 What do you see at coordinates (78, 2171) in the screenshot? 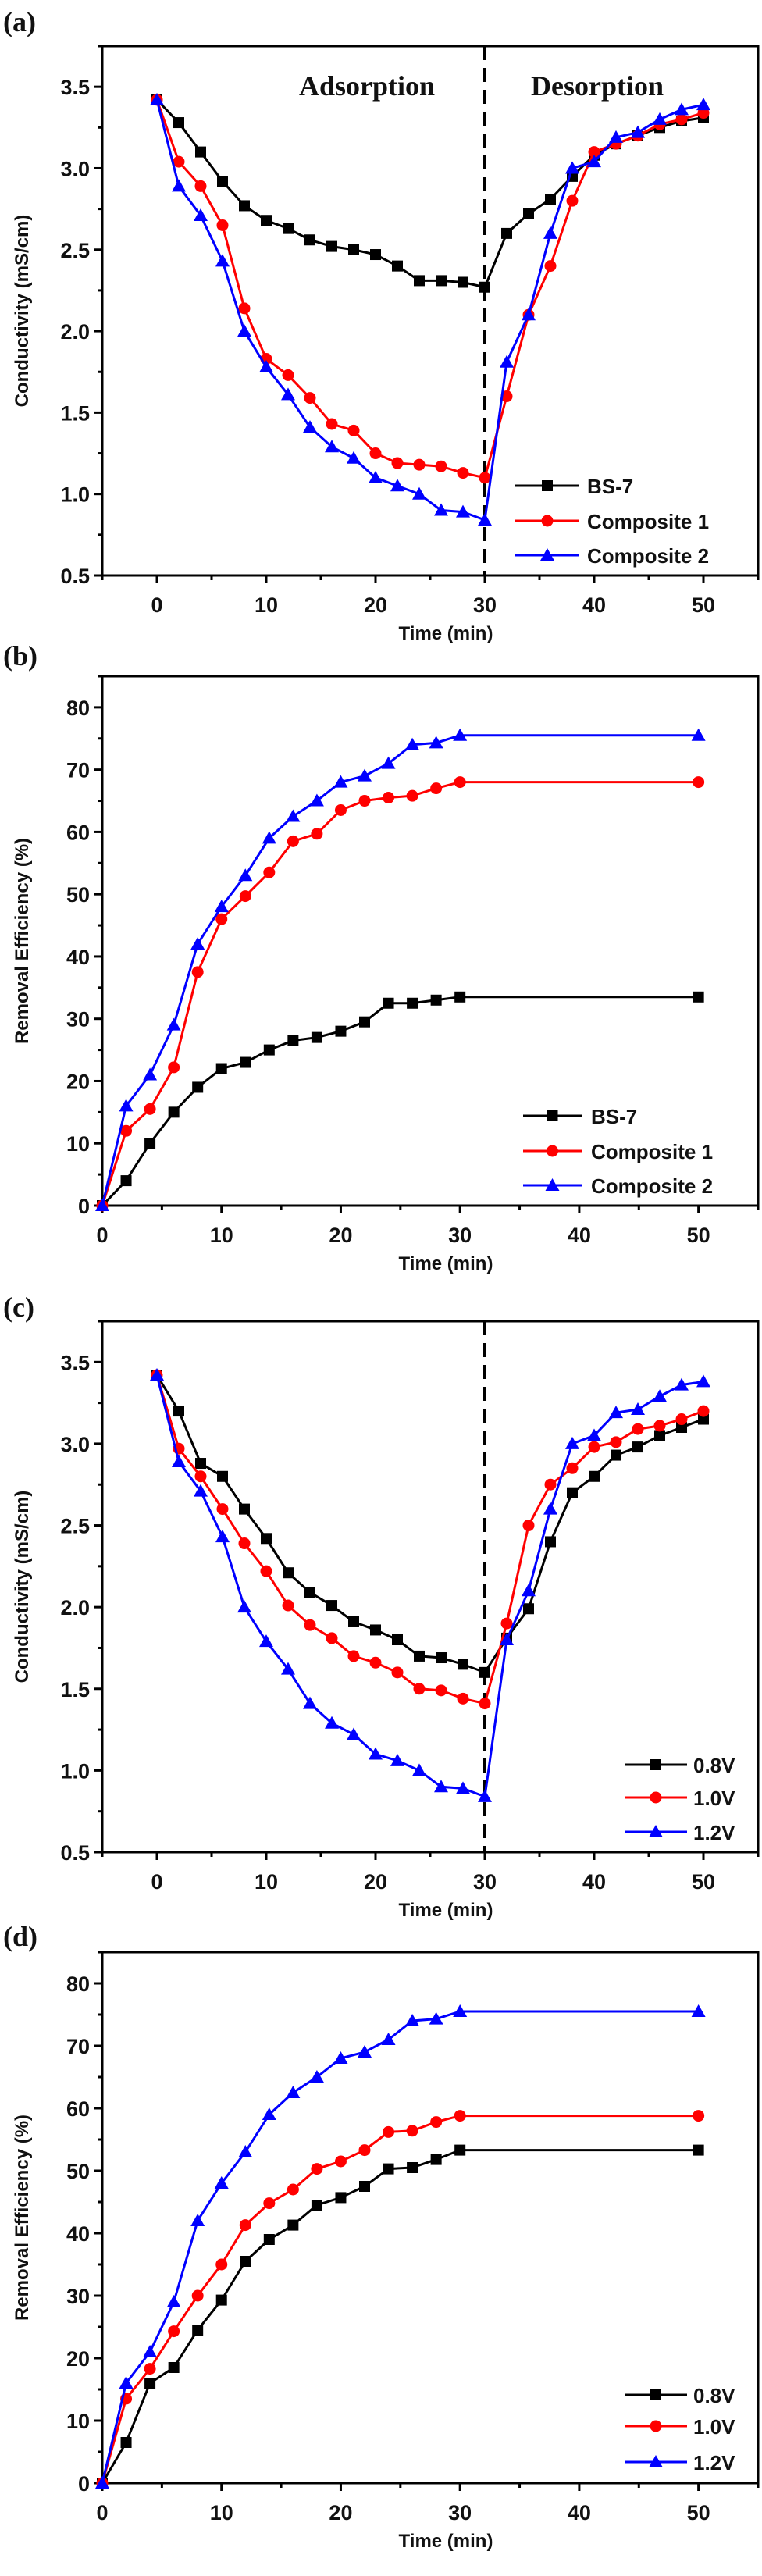
I see `y-tick-label: 50` at bounding box center [78, 2171].